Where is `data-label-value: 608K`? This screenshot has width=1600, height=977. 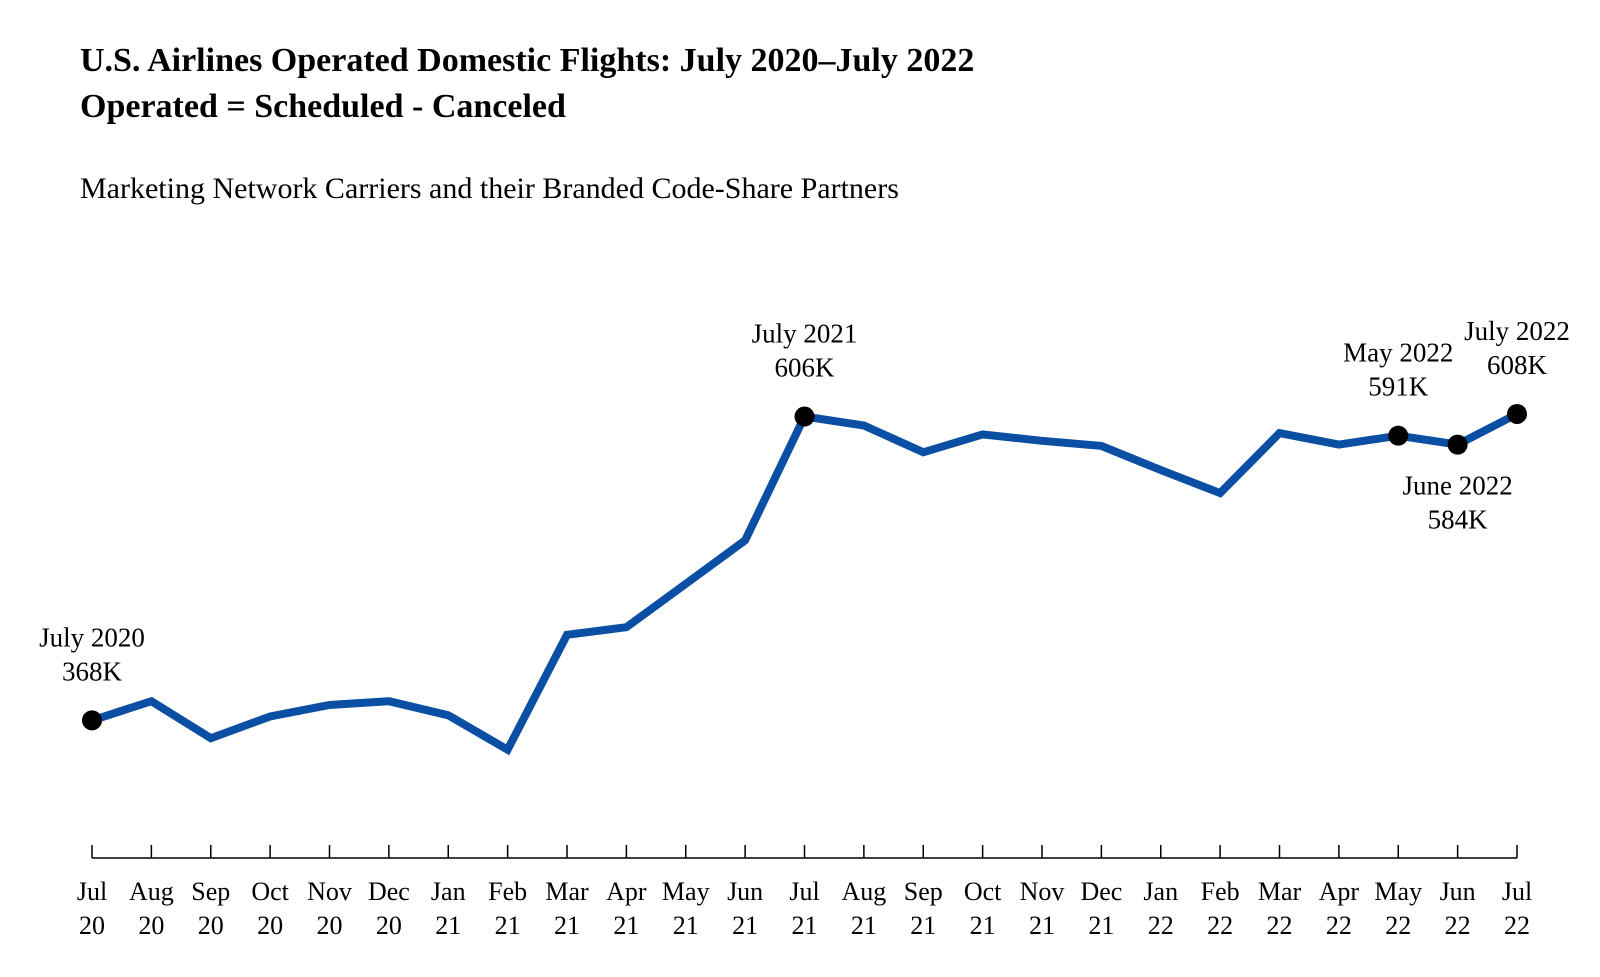
data-label-value: 608K is located at coordinates (1517, 365).